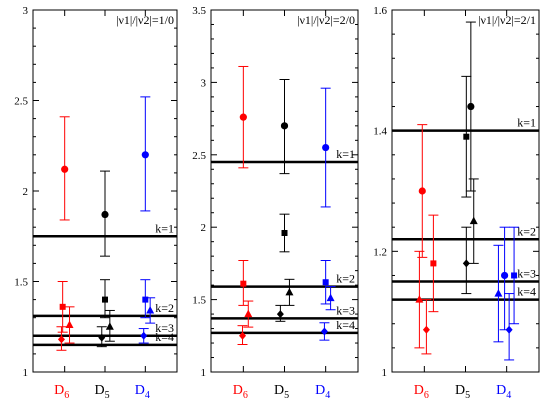  What do you see at coordinates (199, 11) in the screenshot?
I see `y-tick-label: 3.5` at bounding box center [199, 11].